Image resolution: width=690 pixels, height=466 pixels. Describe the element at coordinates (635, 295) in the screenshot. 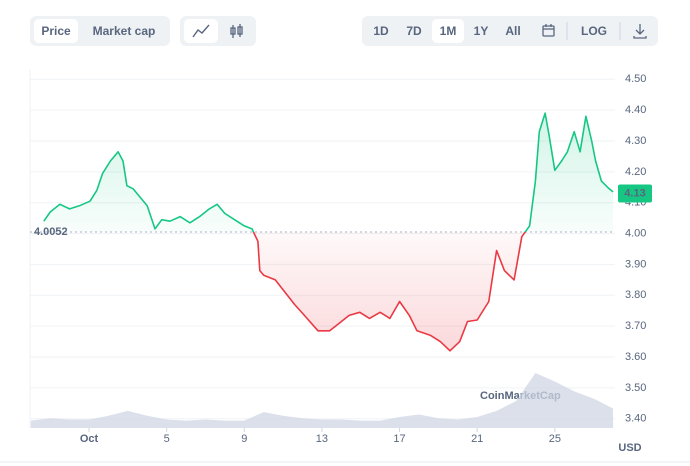

I see `y-tick-label: 3.80` at that location.